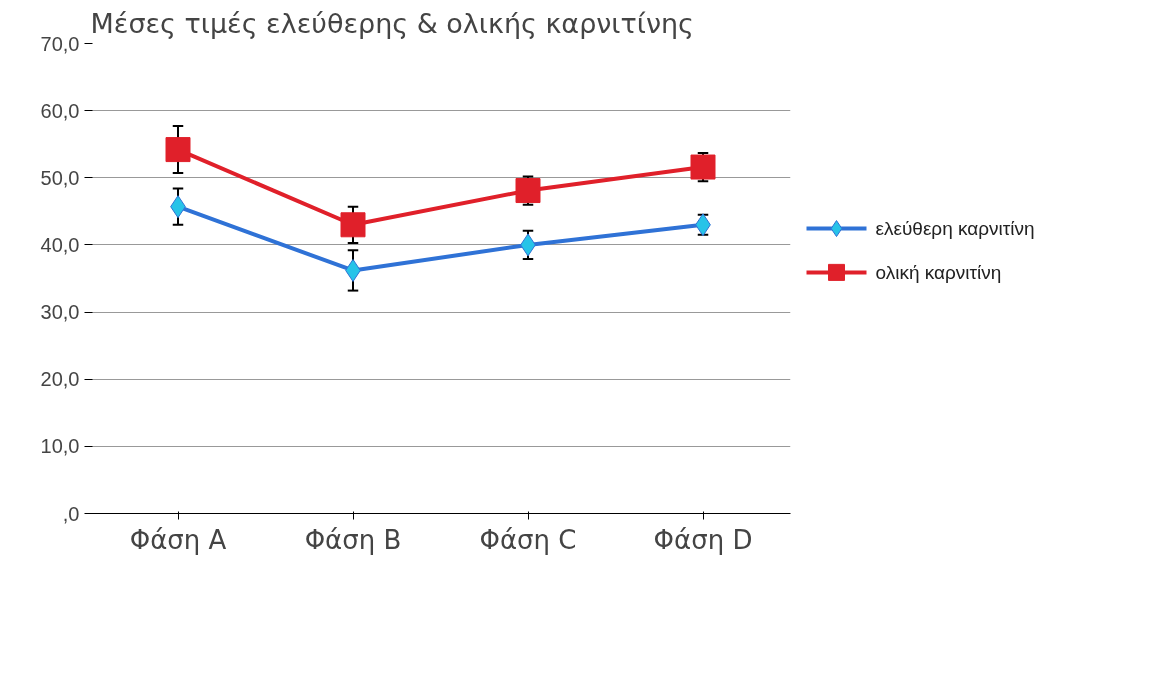  I want to click on legend-label: ελεύθερη καρνιτίνη, so click(955, 229).